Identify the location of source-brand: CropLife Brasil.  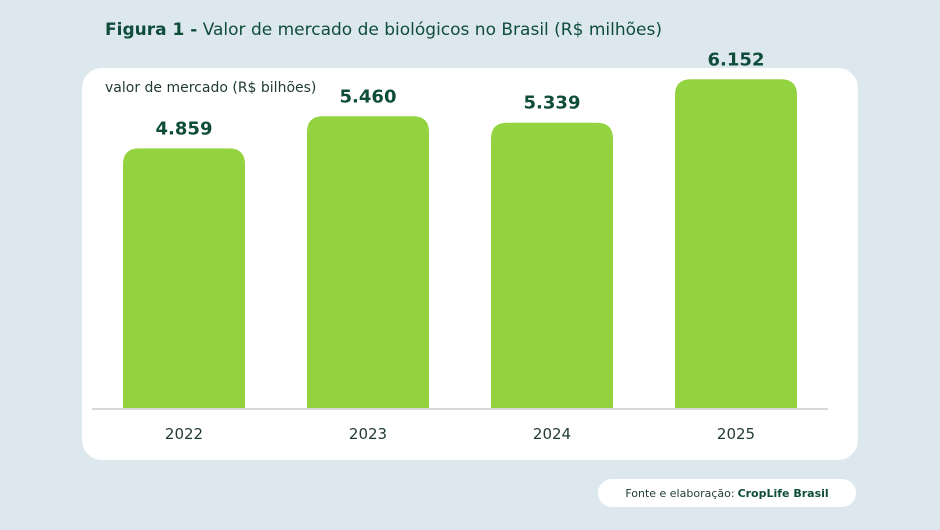
(783, 493).